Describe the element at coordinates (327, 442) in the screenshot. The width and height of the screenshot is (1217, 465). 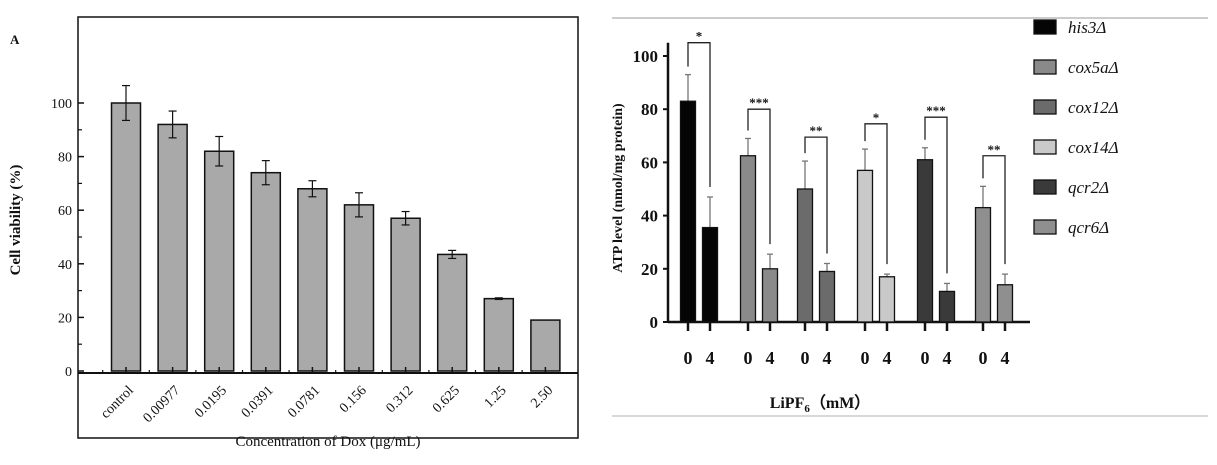
I see `x-axis-title: Concentration of Dox (μg/mL)` at that location.